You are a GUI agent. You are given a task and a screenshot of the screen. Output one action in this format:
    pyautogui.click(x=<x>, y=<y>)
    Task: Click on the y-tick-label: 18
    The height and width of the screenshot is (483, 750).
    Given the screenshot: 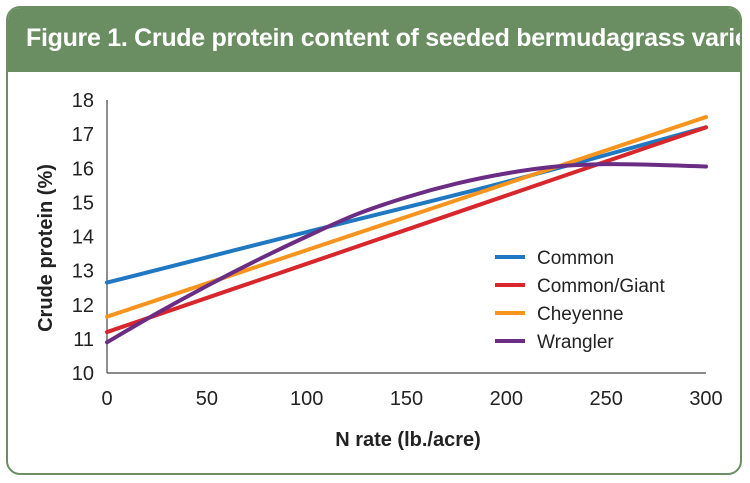 What is the action you would take?
    pyautogui.click(x=83, y=101)
    